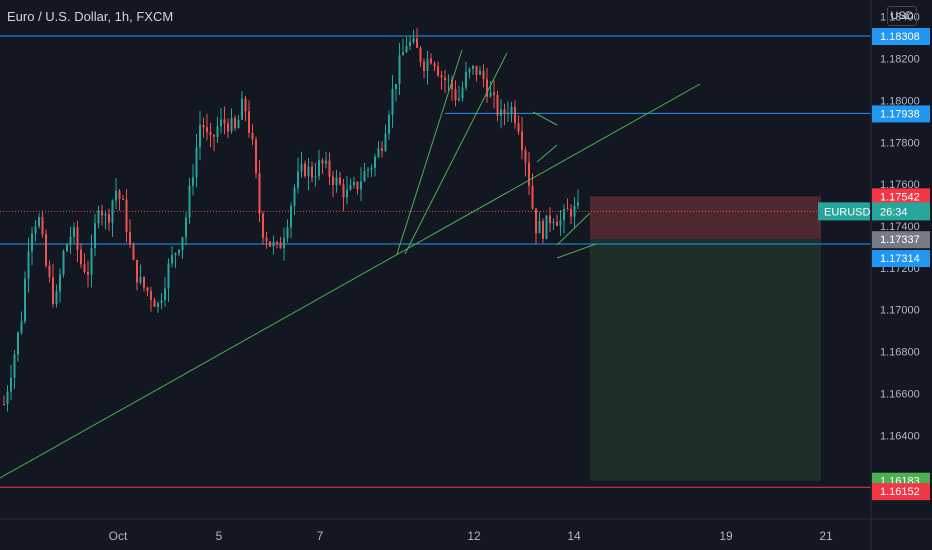  What do you see at coordinates (847, 212) in the screenshot?
I see `symbol-tag-label: EURUSD` at bounding box center [847, 212].